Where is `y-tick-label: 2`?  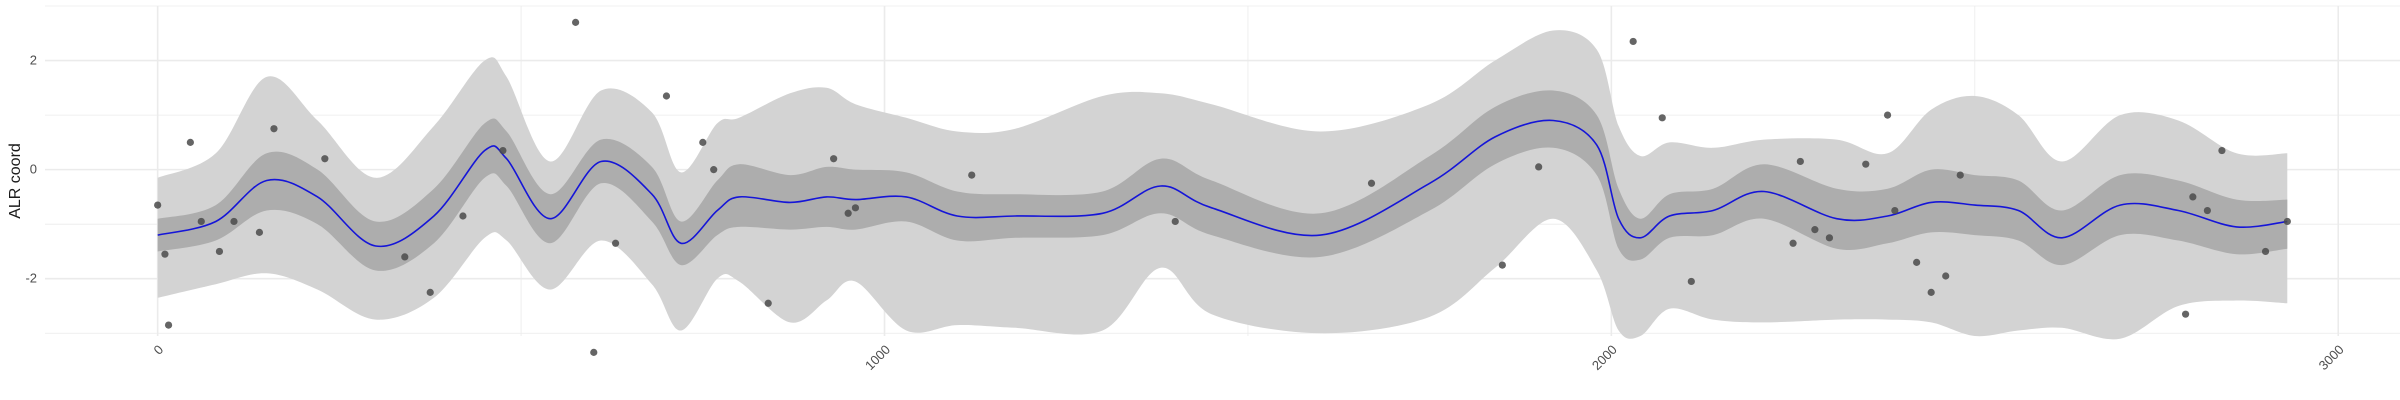
y-tick-label: 2 is located at coordinates (33, 60).